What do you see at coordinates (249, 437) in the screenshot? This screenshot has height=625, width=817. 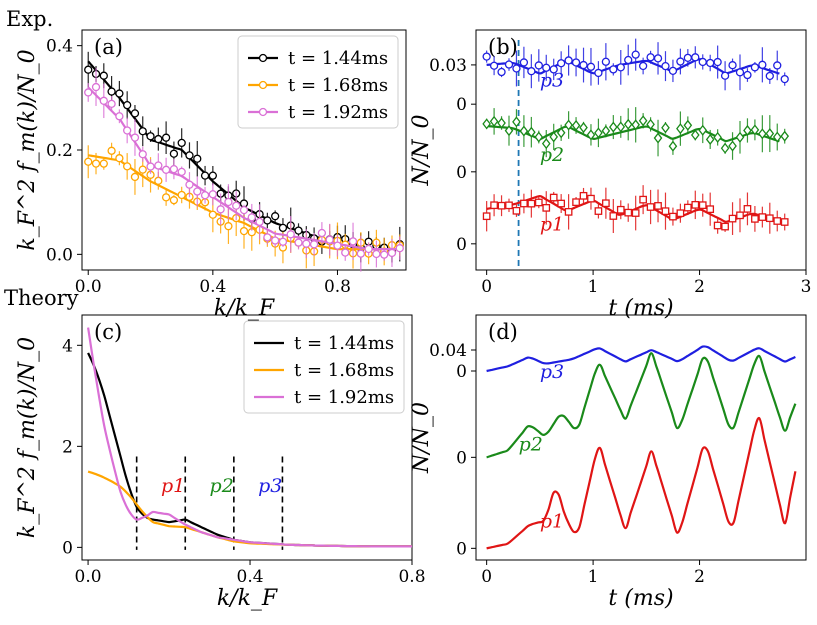 I see `series-line-t-1-92ms` at bounding box center [249, 437].